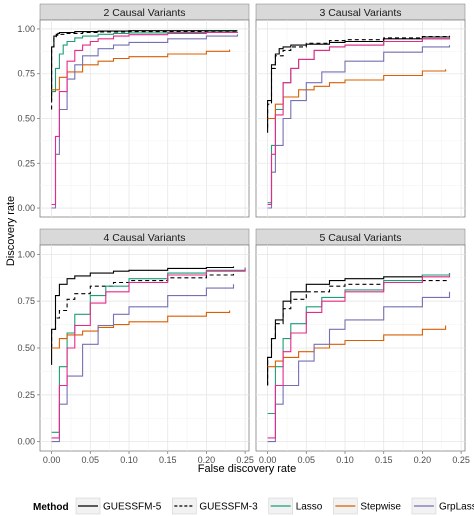  I want to click on legend-label: Lasso, so click(309, 507).